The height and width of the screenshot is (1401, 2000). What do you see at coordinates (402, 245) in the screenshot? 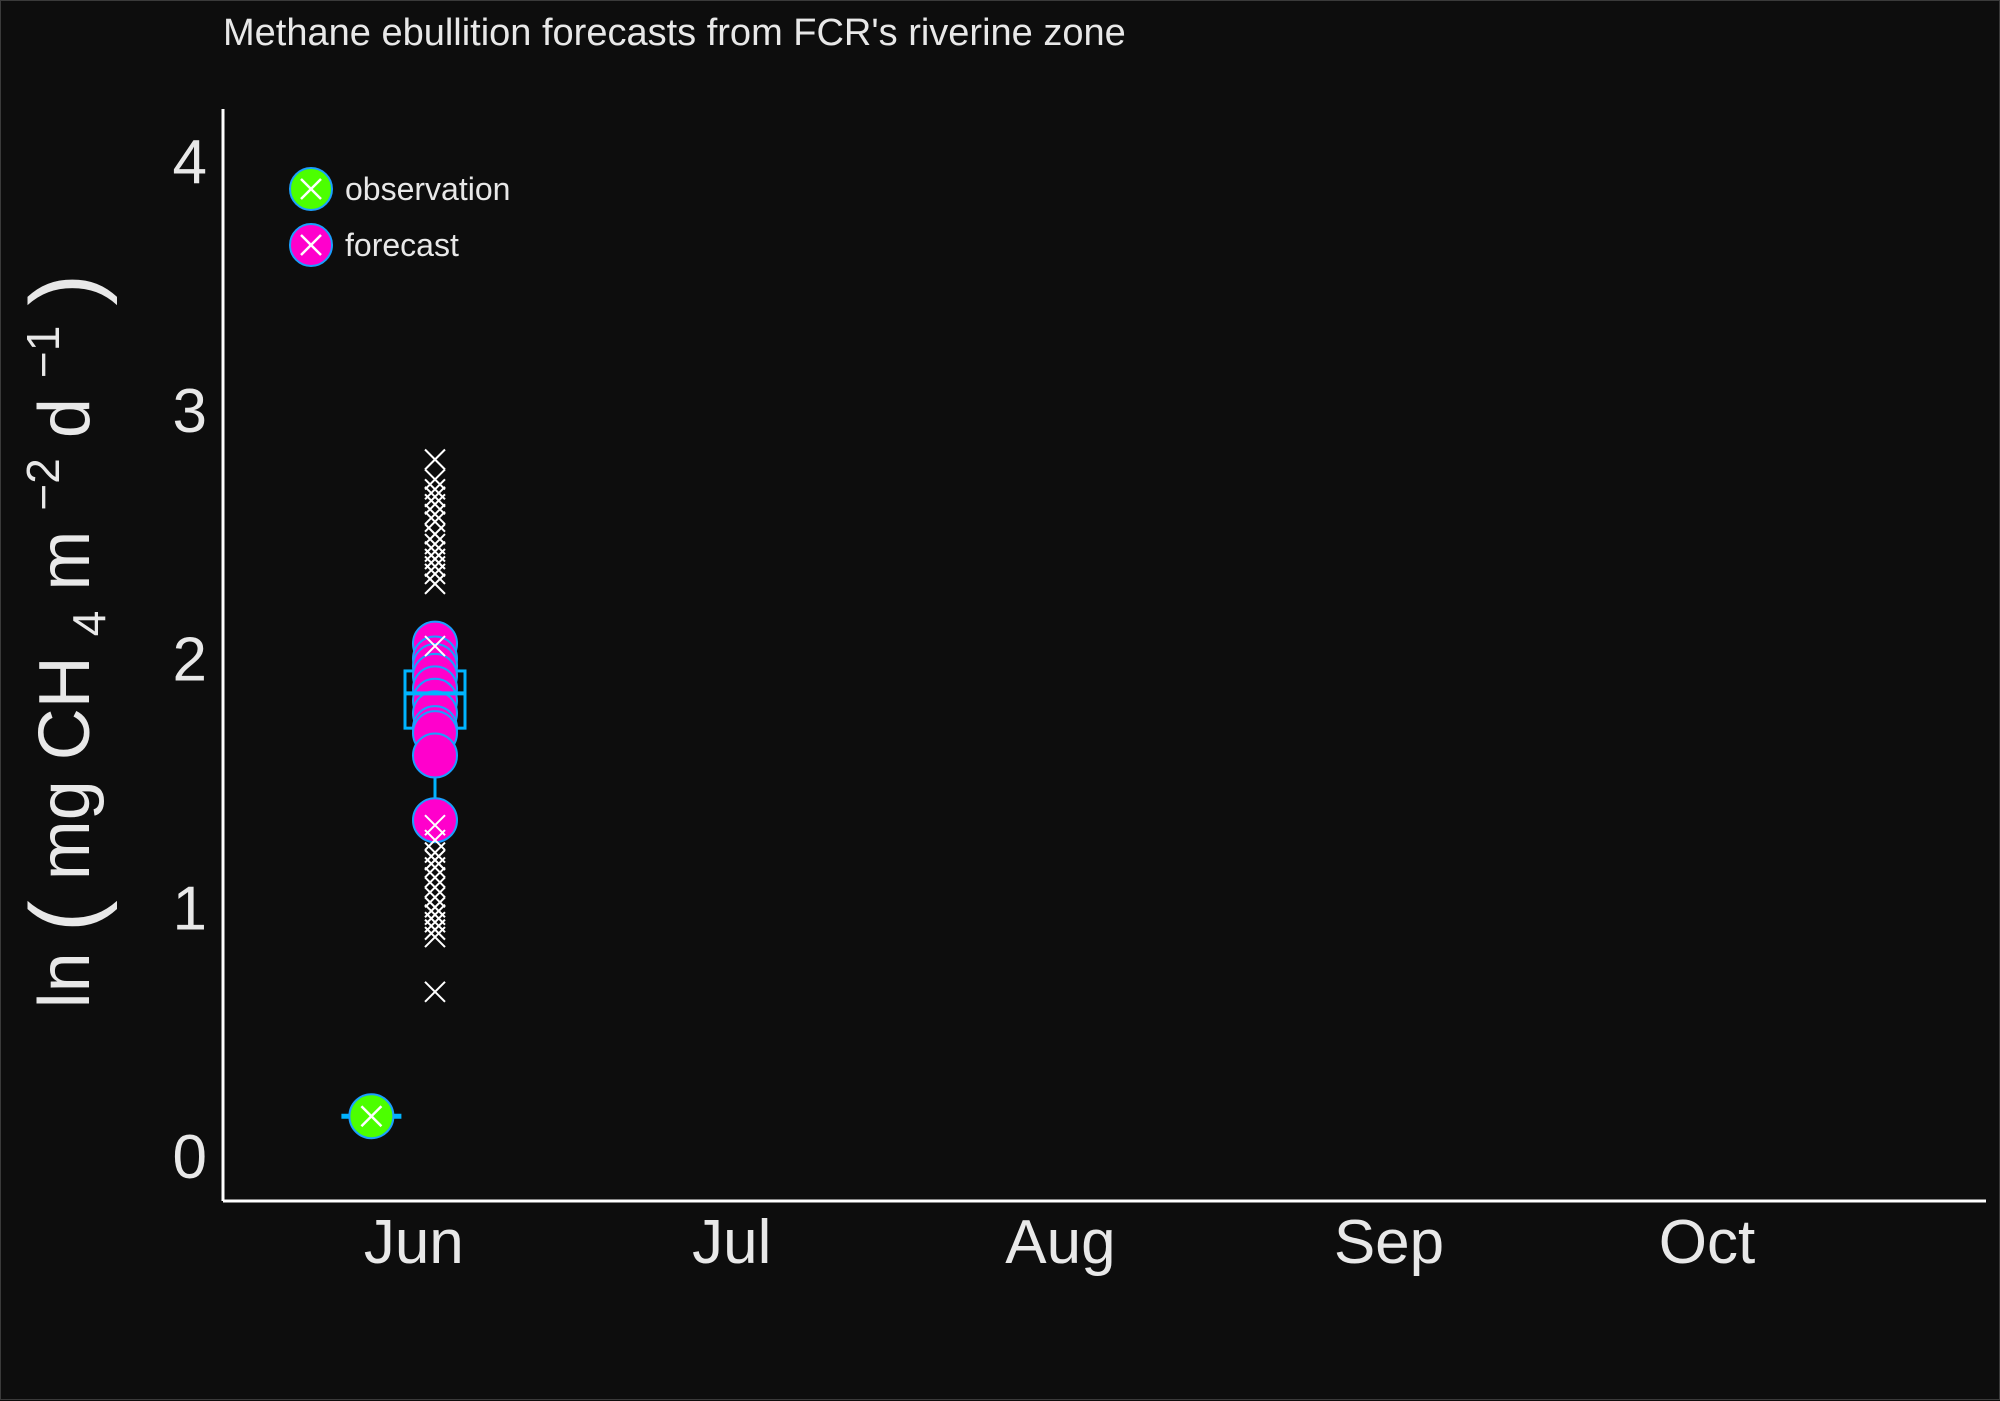
I see `legend-label: forecast` at bounding box center [402, 245].